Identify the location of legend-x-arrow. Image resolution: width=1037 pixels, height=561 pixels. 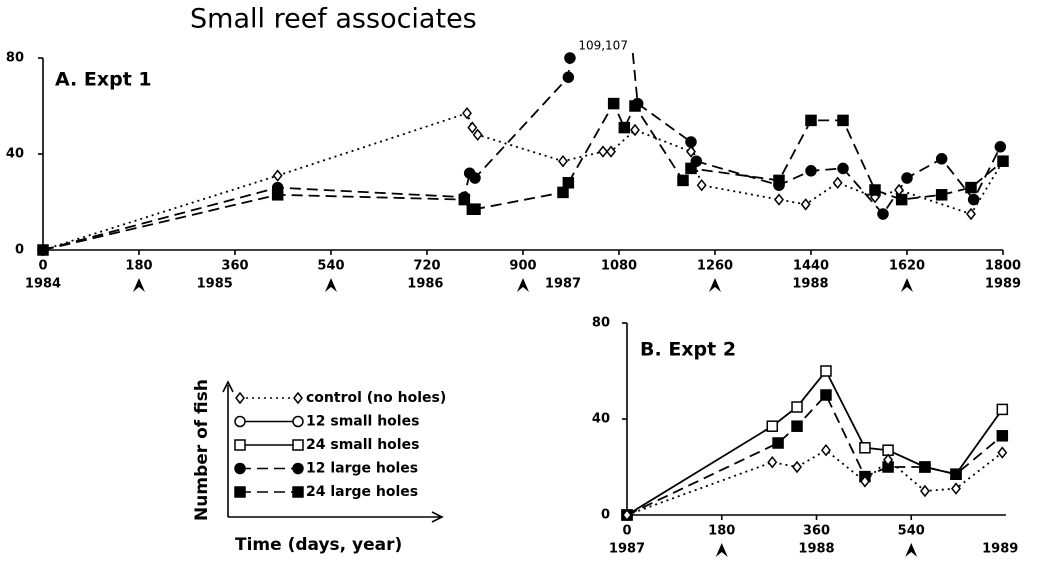
(437, 517).